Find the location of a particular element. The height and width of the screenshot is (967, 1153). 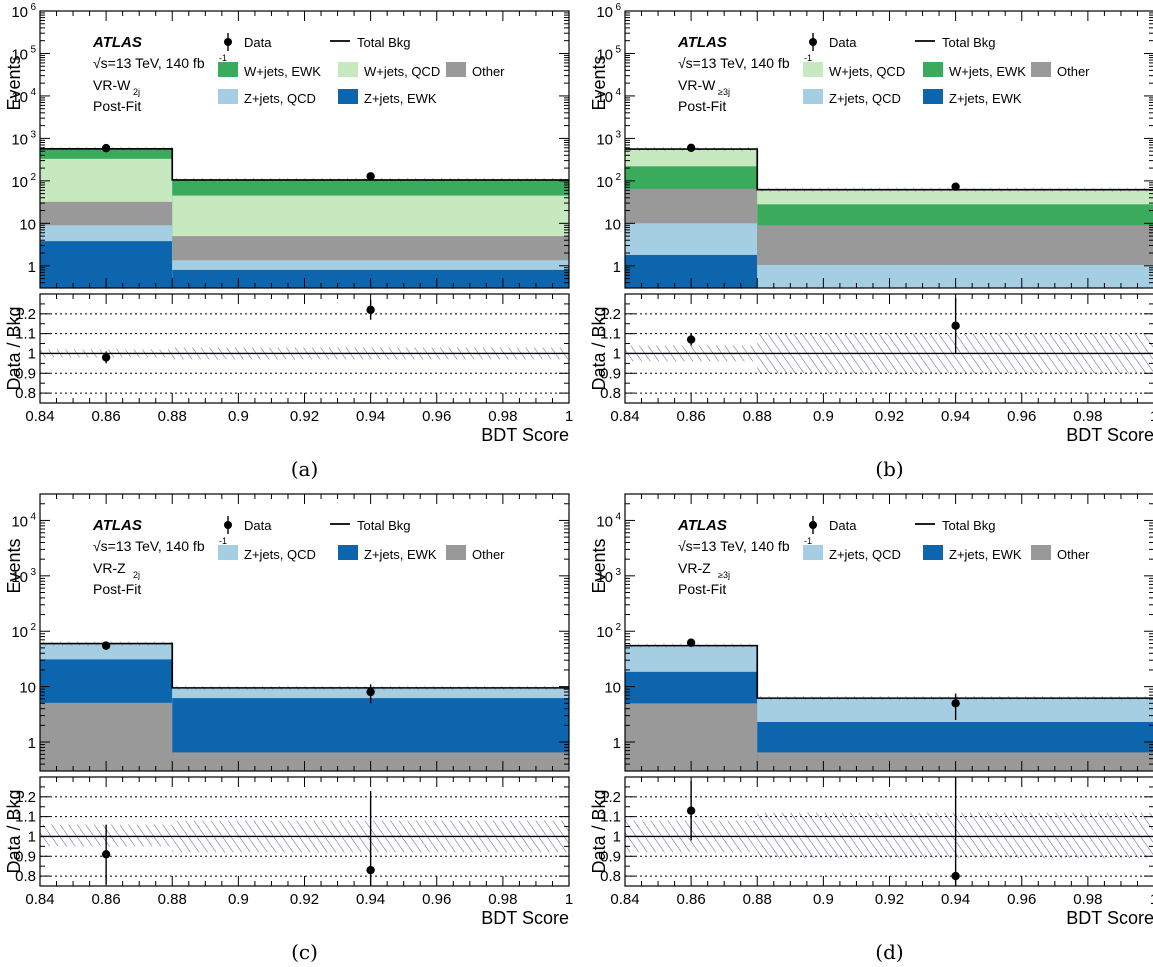

bar-other-bin1 is located at coordinates (106, 736).